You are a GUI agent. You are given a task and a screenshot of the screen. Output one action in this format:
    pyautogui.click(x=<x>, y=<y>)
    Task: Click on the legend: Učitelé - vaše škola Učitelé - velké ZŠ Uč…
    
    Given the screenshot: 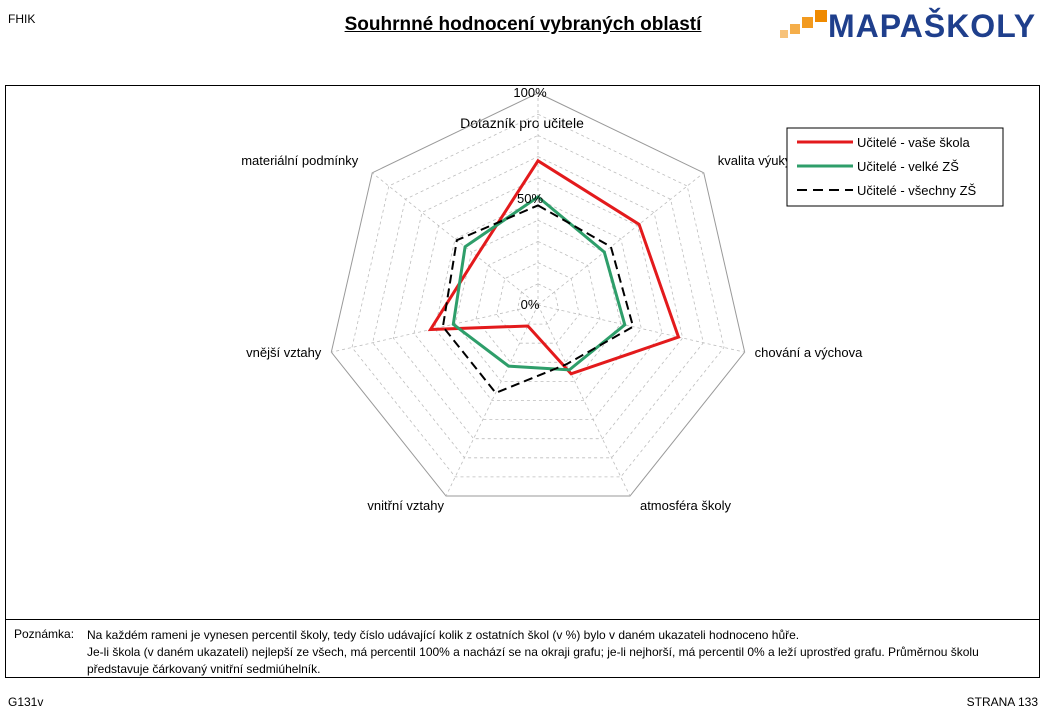 What is the action you would take?
    pyautogui.click(x=895, y=167)
    